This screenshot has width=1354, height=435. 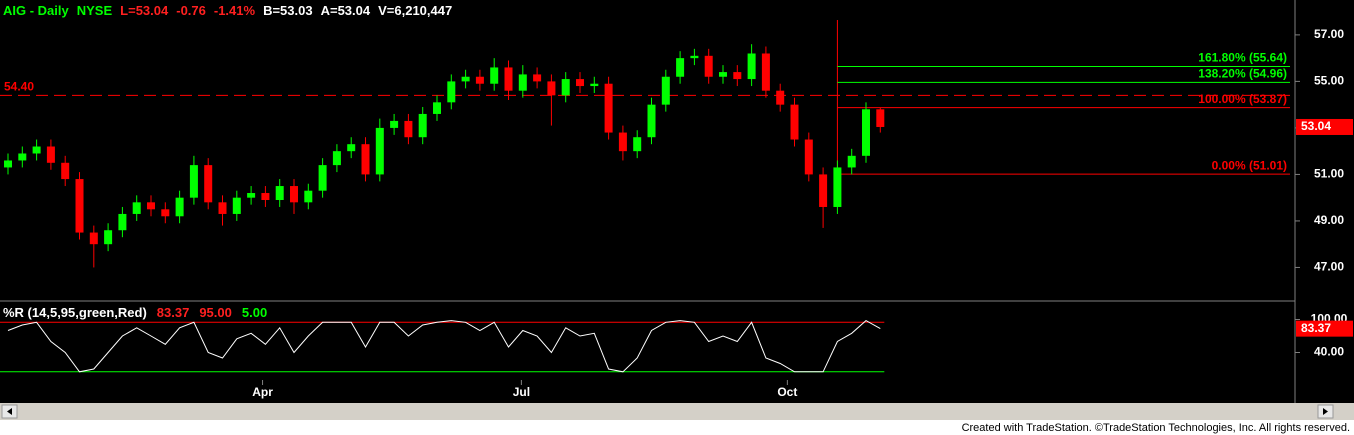 What do you see at coordinates (346, 10) in the screenshot?
I see `ask: A=53.04` at bounding box center [346, 10].